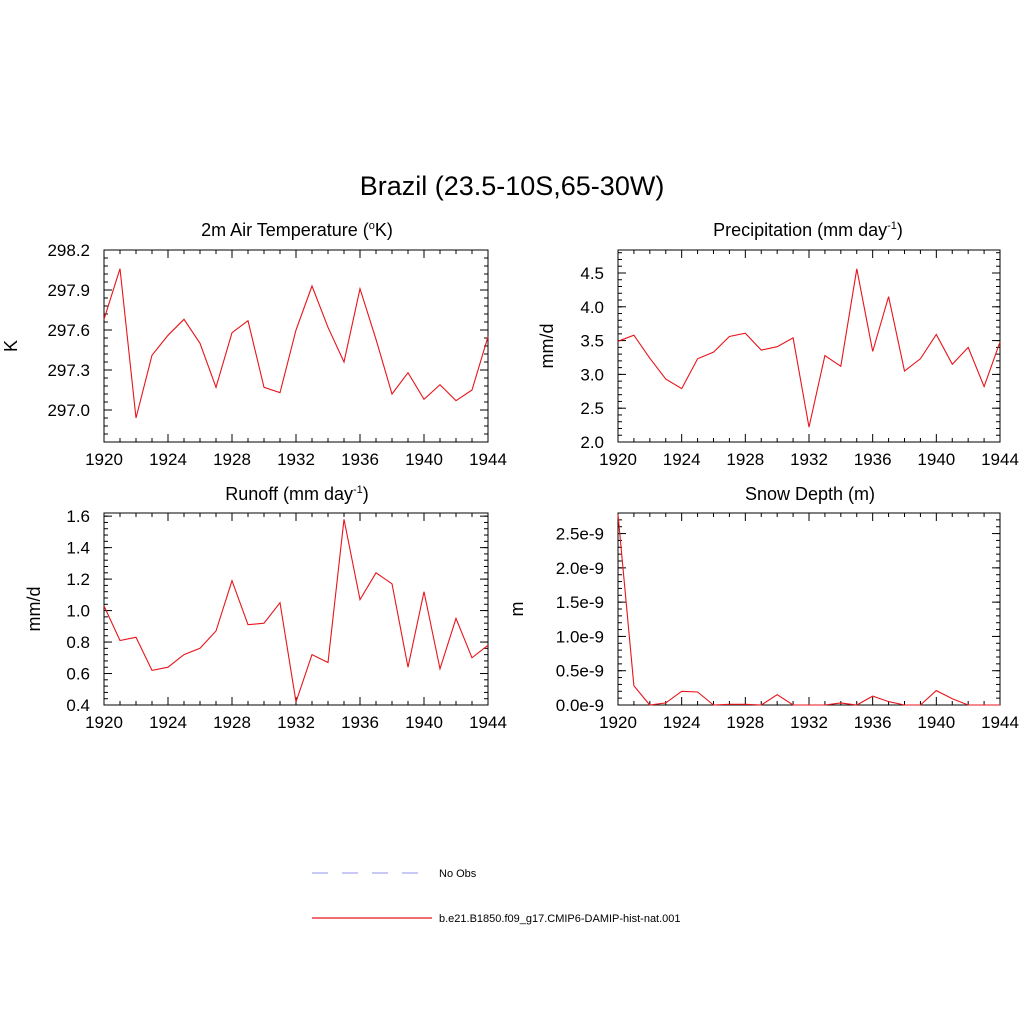 The height and width of the screenshot is (1024, 1024). Describe the element at coordinates (592, 341) in the screenshot. I see `y-tick-label: 3.5` at that location.